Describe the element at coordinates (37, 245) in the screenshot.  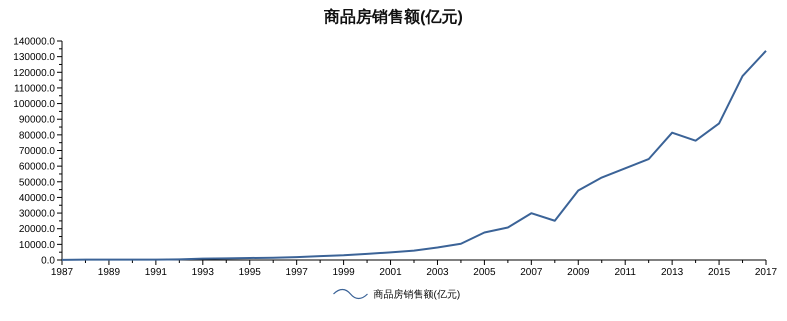
I see `y-tick-label: 10000.0` at that location.